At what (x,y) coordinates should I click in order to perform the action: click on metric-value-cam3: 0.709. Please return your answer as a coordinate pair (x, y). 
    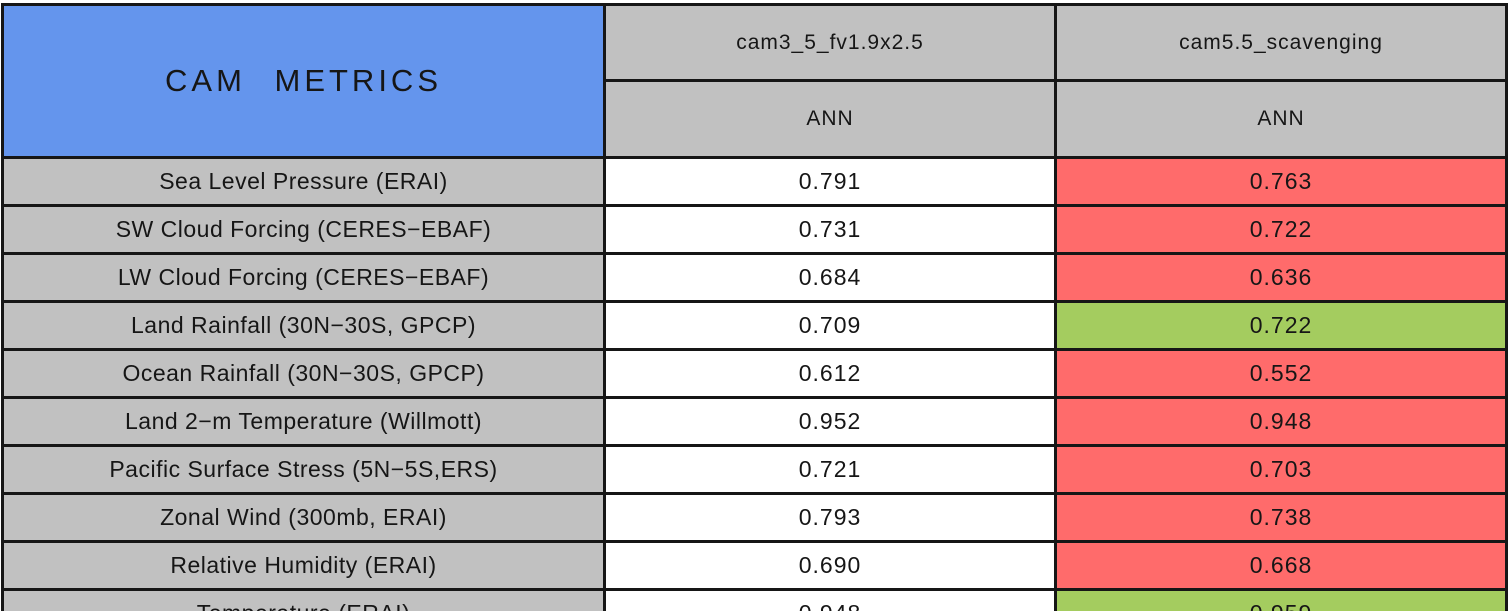
    Looking at the image, I should click on (830, 325).